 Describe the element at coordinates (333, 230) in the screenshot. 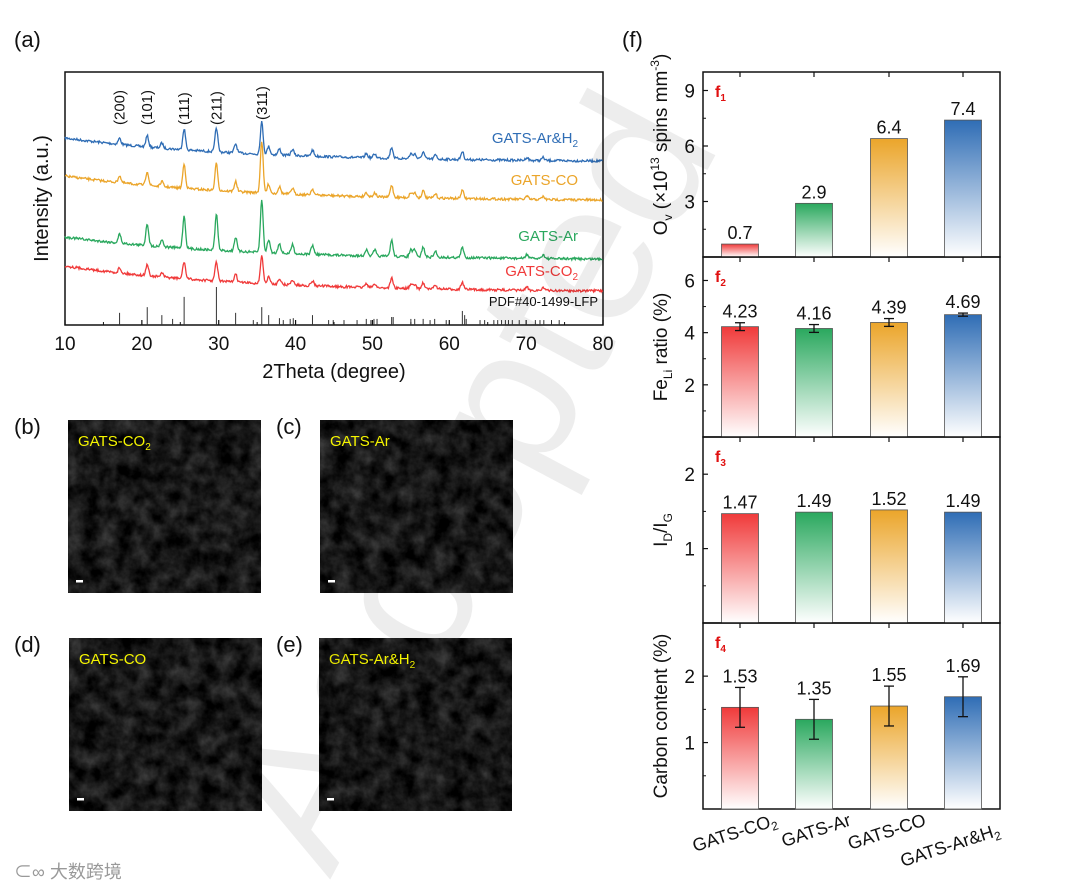

I see `xrd-trace-GATS-Ar` at that location.